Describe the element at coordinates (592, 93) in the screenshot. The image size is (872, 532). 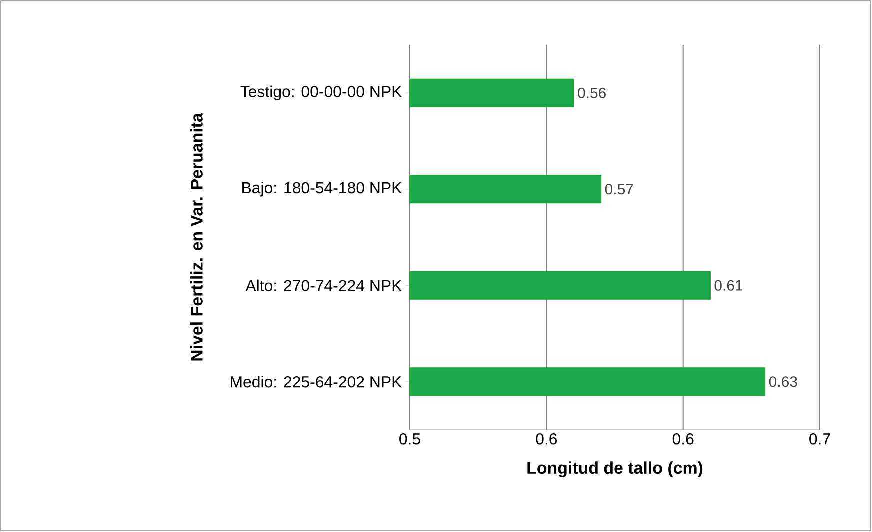
I see `data-label: 0.56` at that location.